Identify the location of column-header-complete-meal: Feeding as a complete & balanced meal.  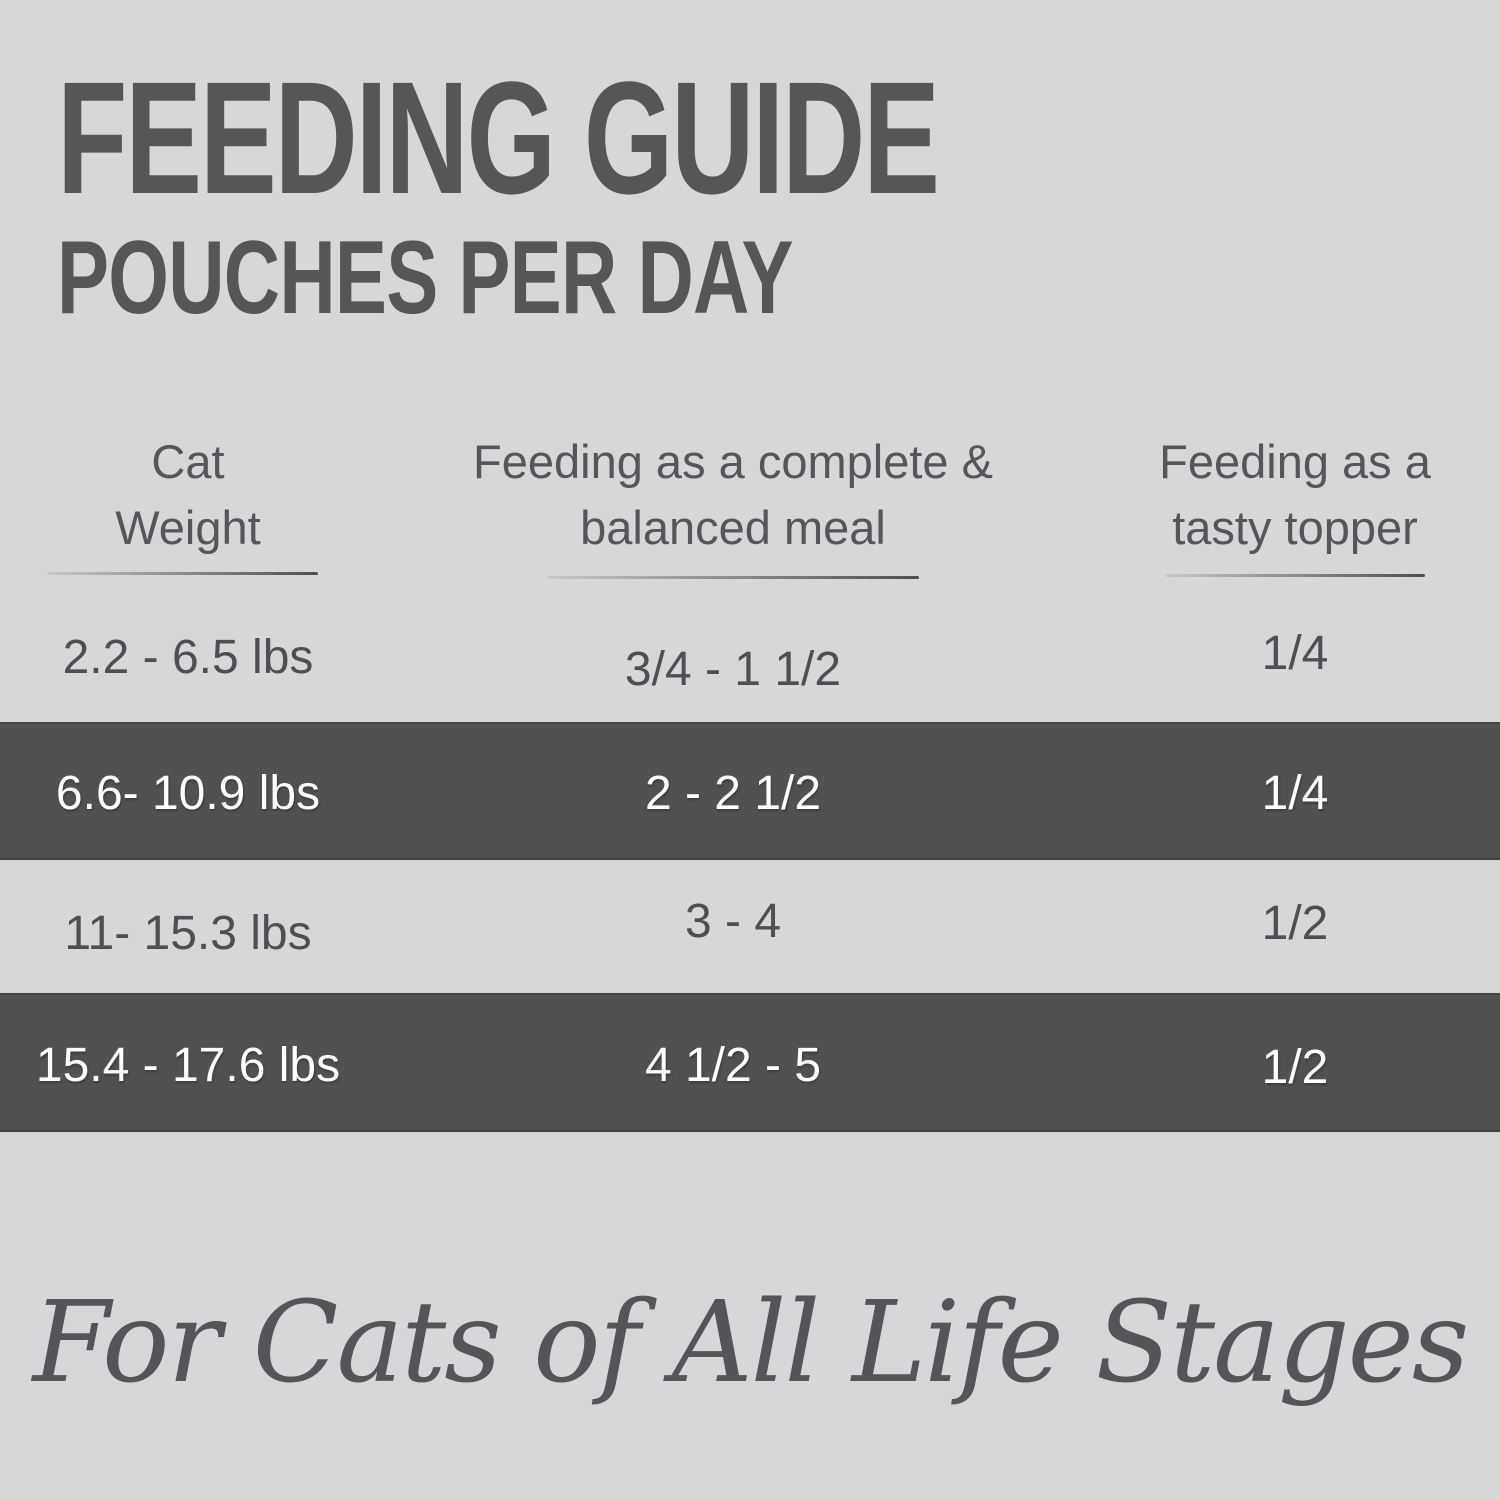
(733, 495).